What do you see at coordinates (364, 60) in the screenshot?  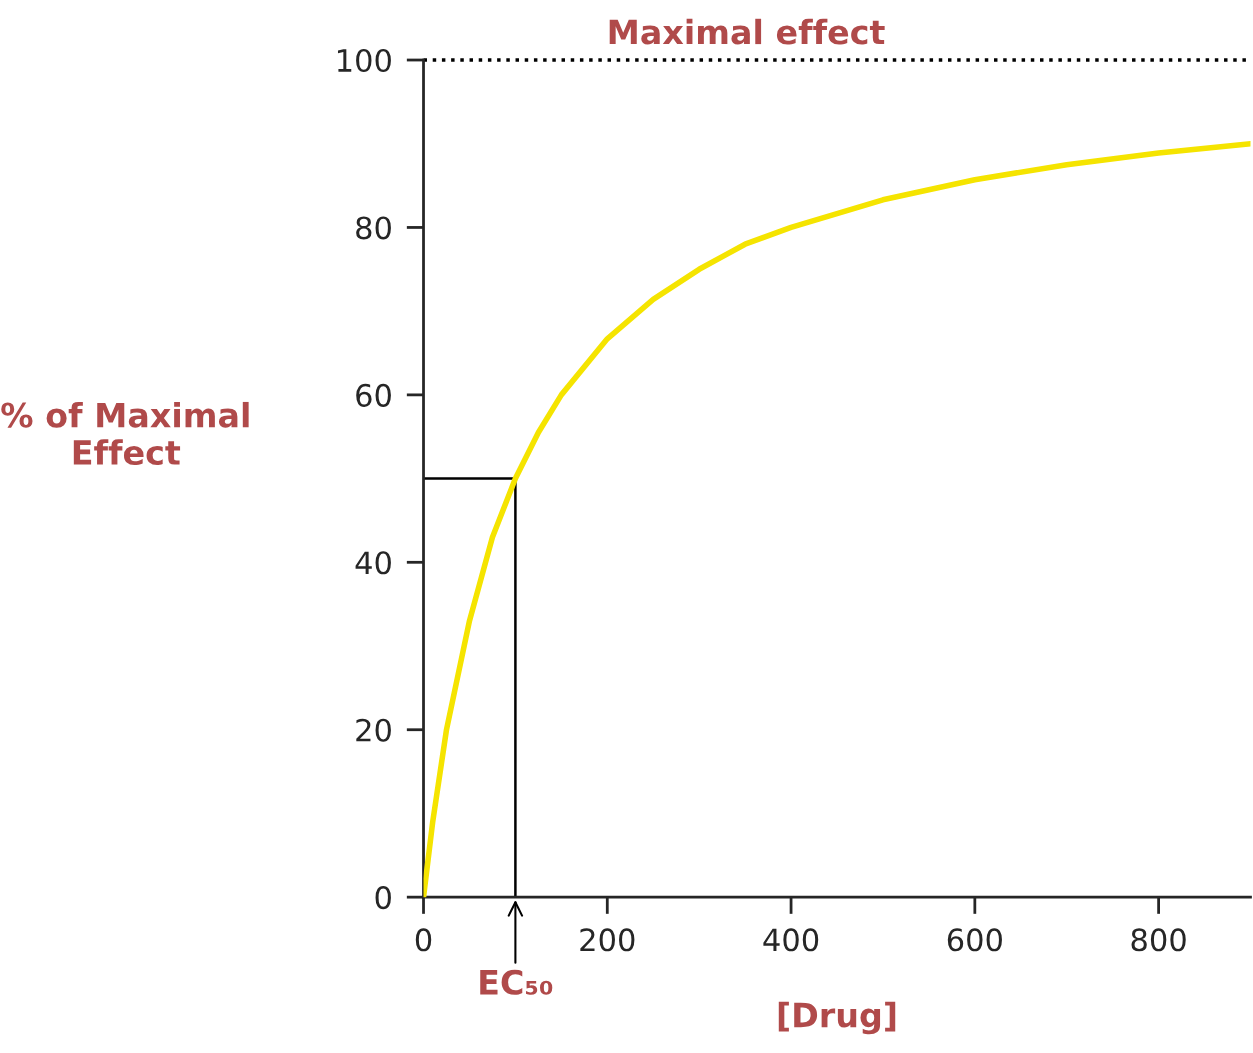 I see `y-tick-label: 100` at bounding box center [364, 60].